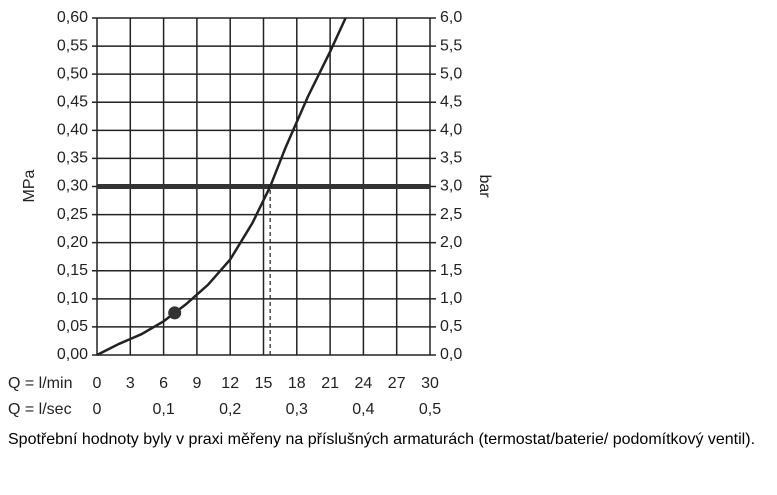  Describe the element at coordinates (72, 17) in the screenshot. I see `y-tick-label: 0,60` at that location.